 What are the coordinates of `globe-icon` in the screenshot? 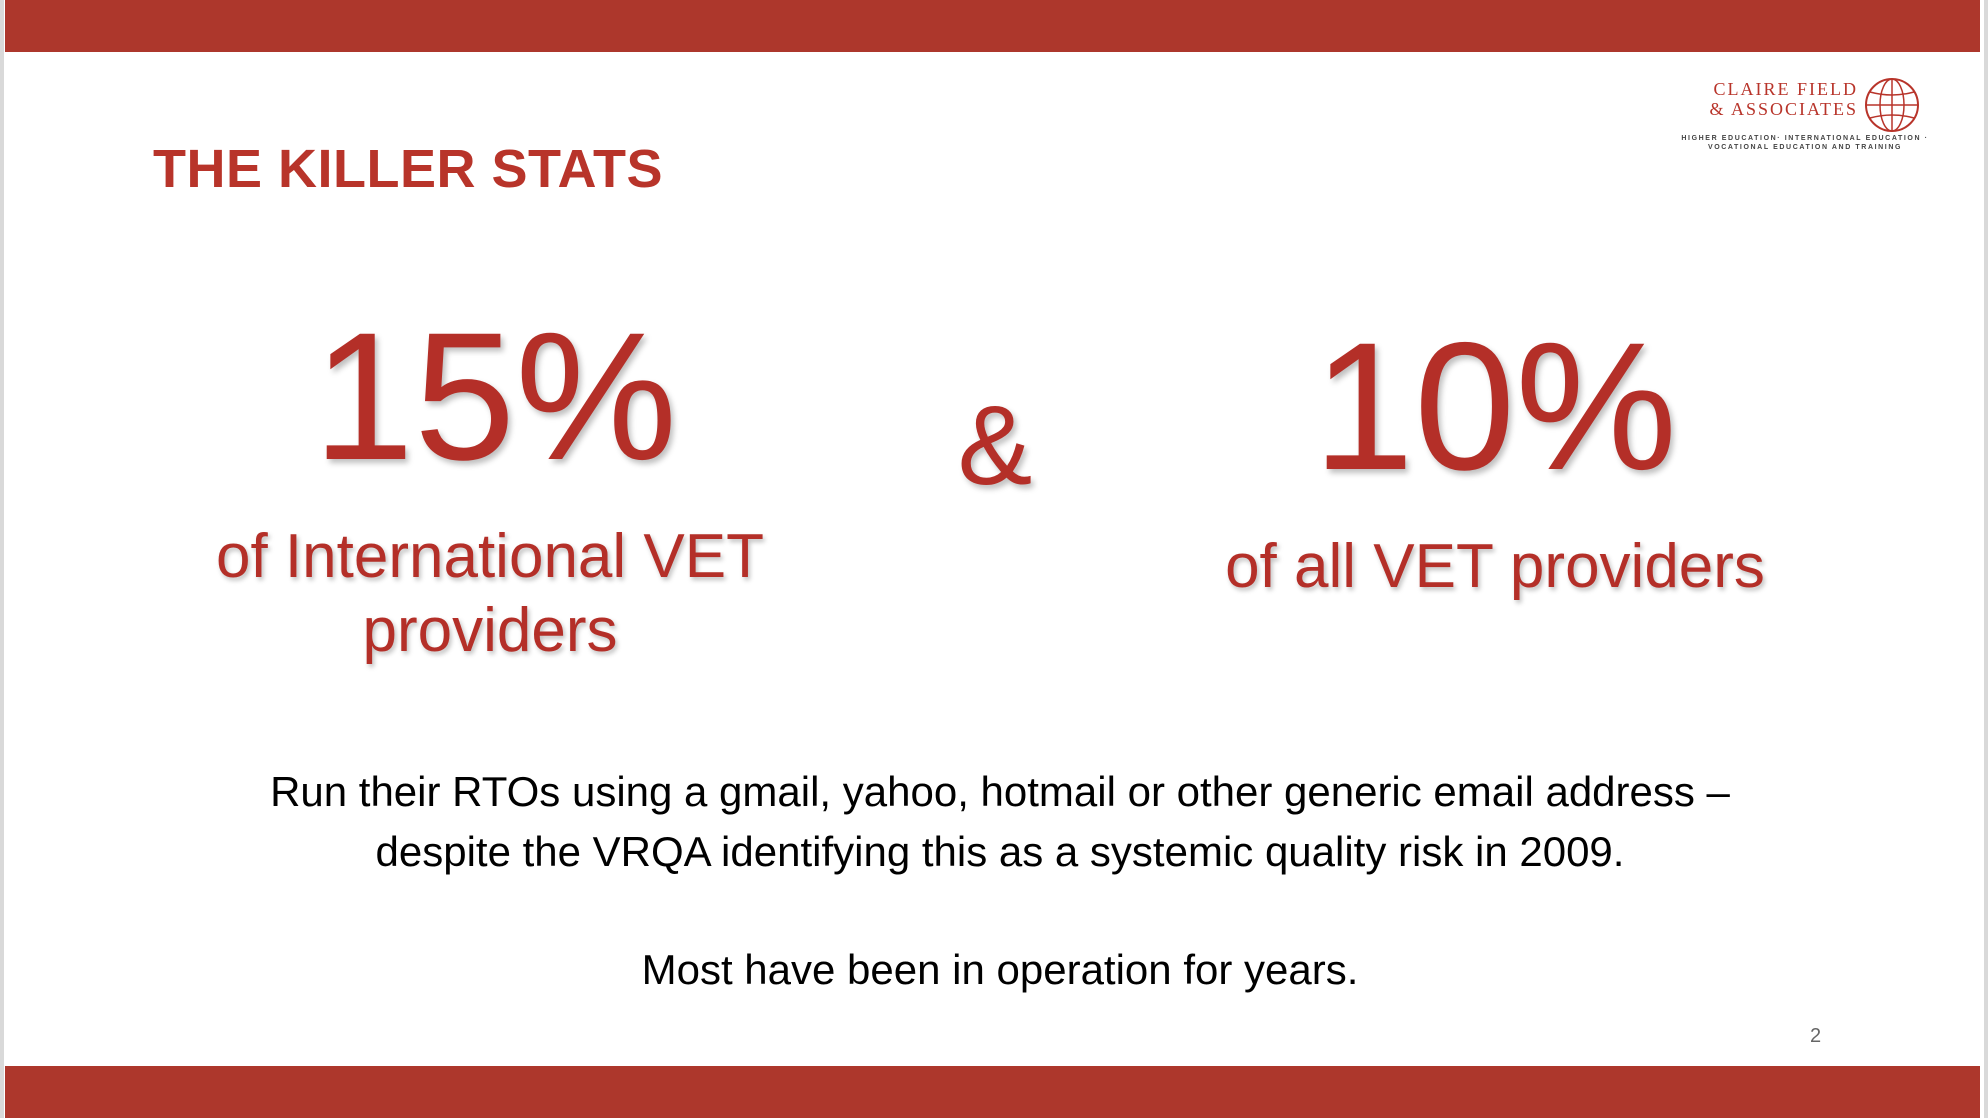 It's located at (1892, 105).